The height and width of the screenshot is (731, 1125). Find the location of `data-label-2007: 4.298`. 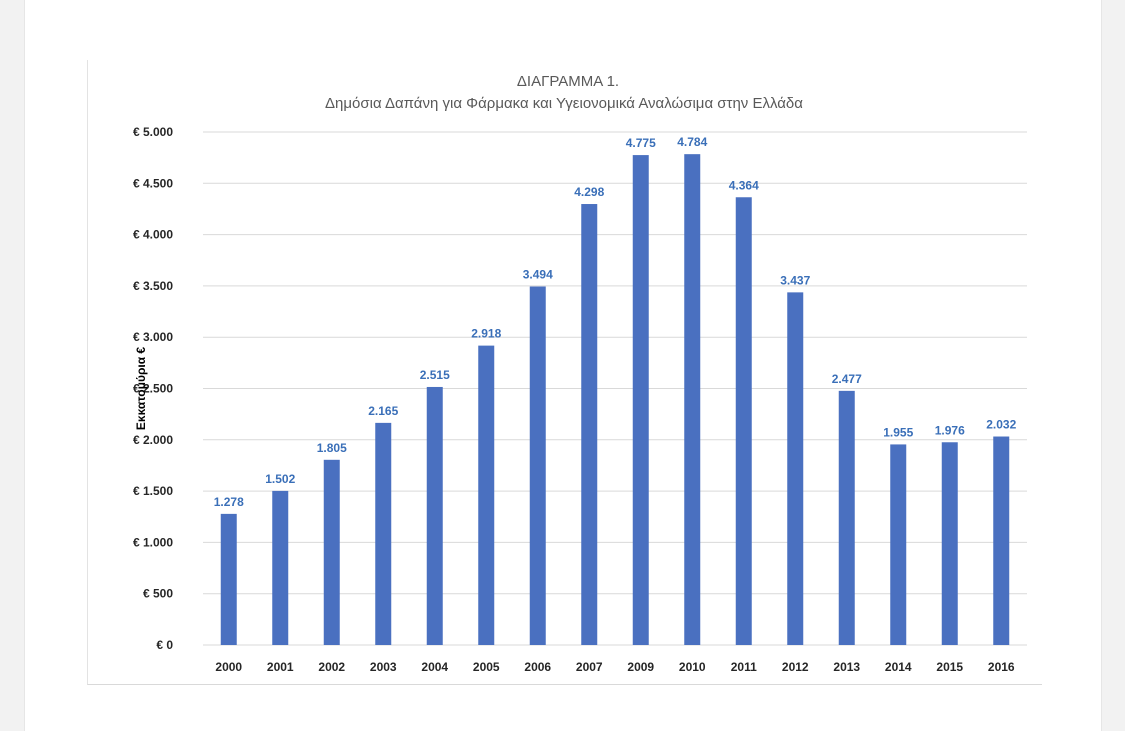

data-label-2007: 4.298 is located at coordinates (589, 192).